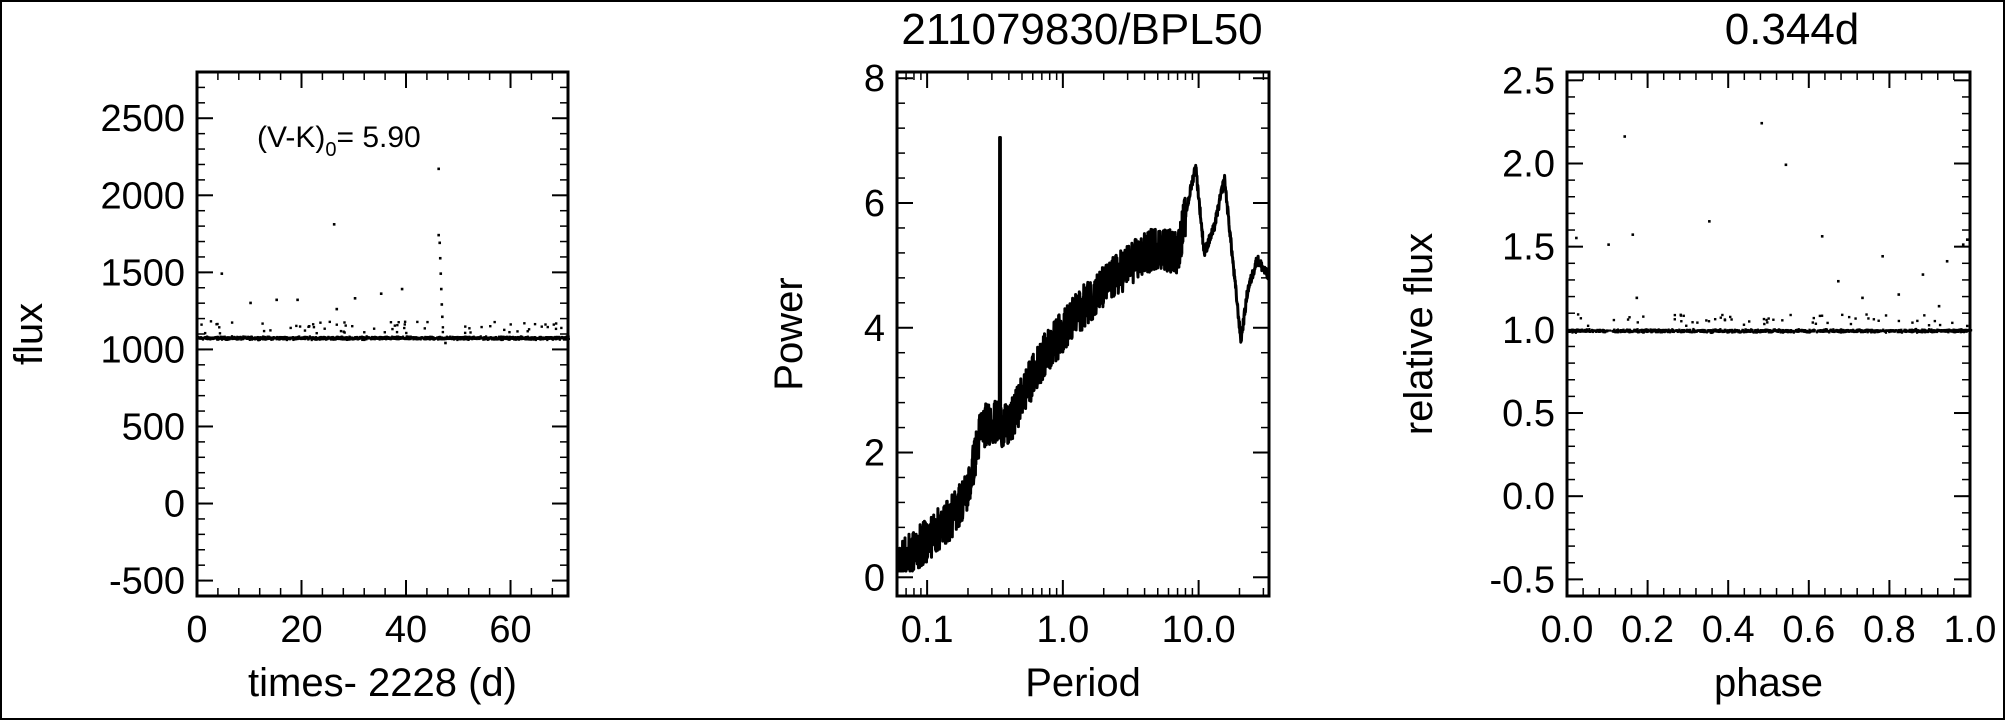 This screenshot has height=722, width=2005. I want to click on light-curve-points, so click(383, 256).